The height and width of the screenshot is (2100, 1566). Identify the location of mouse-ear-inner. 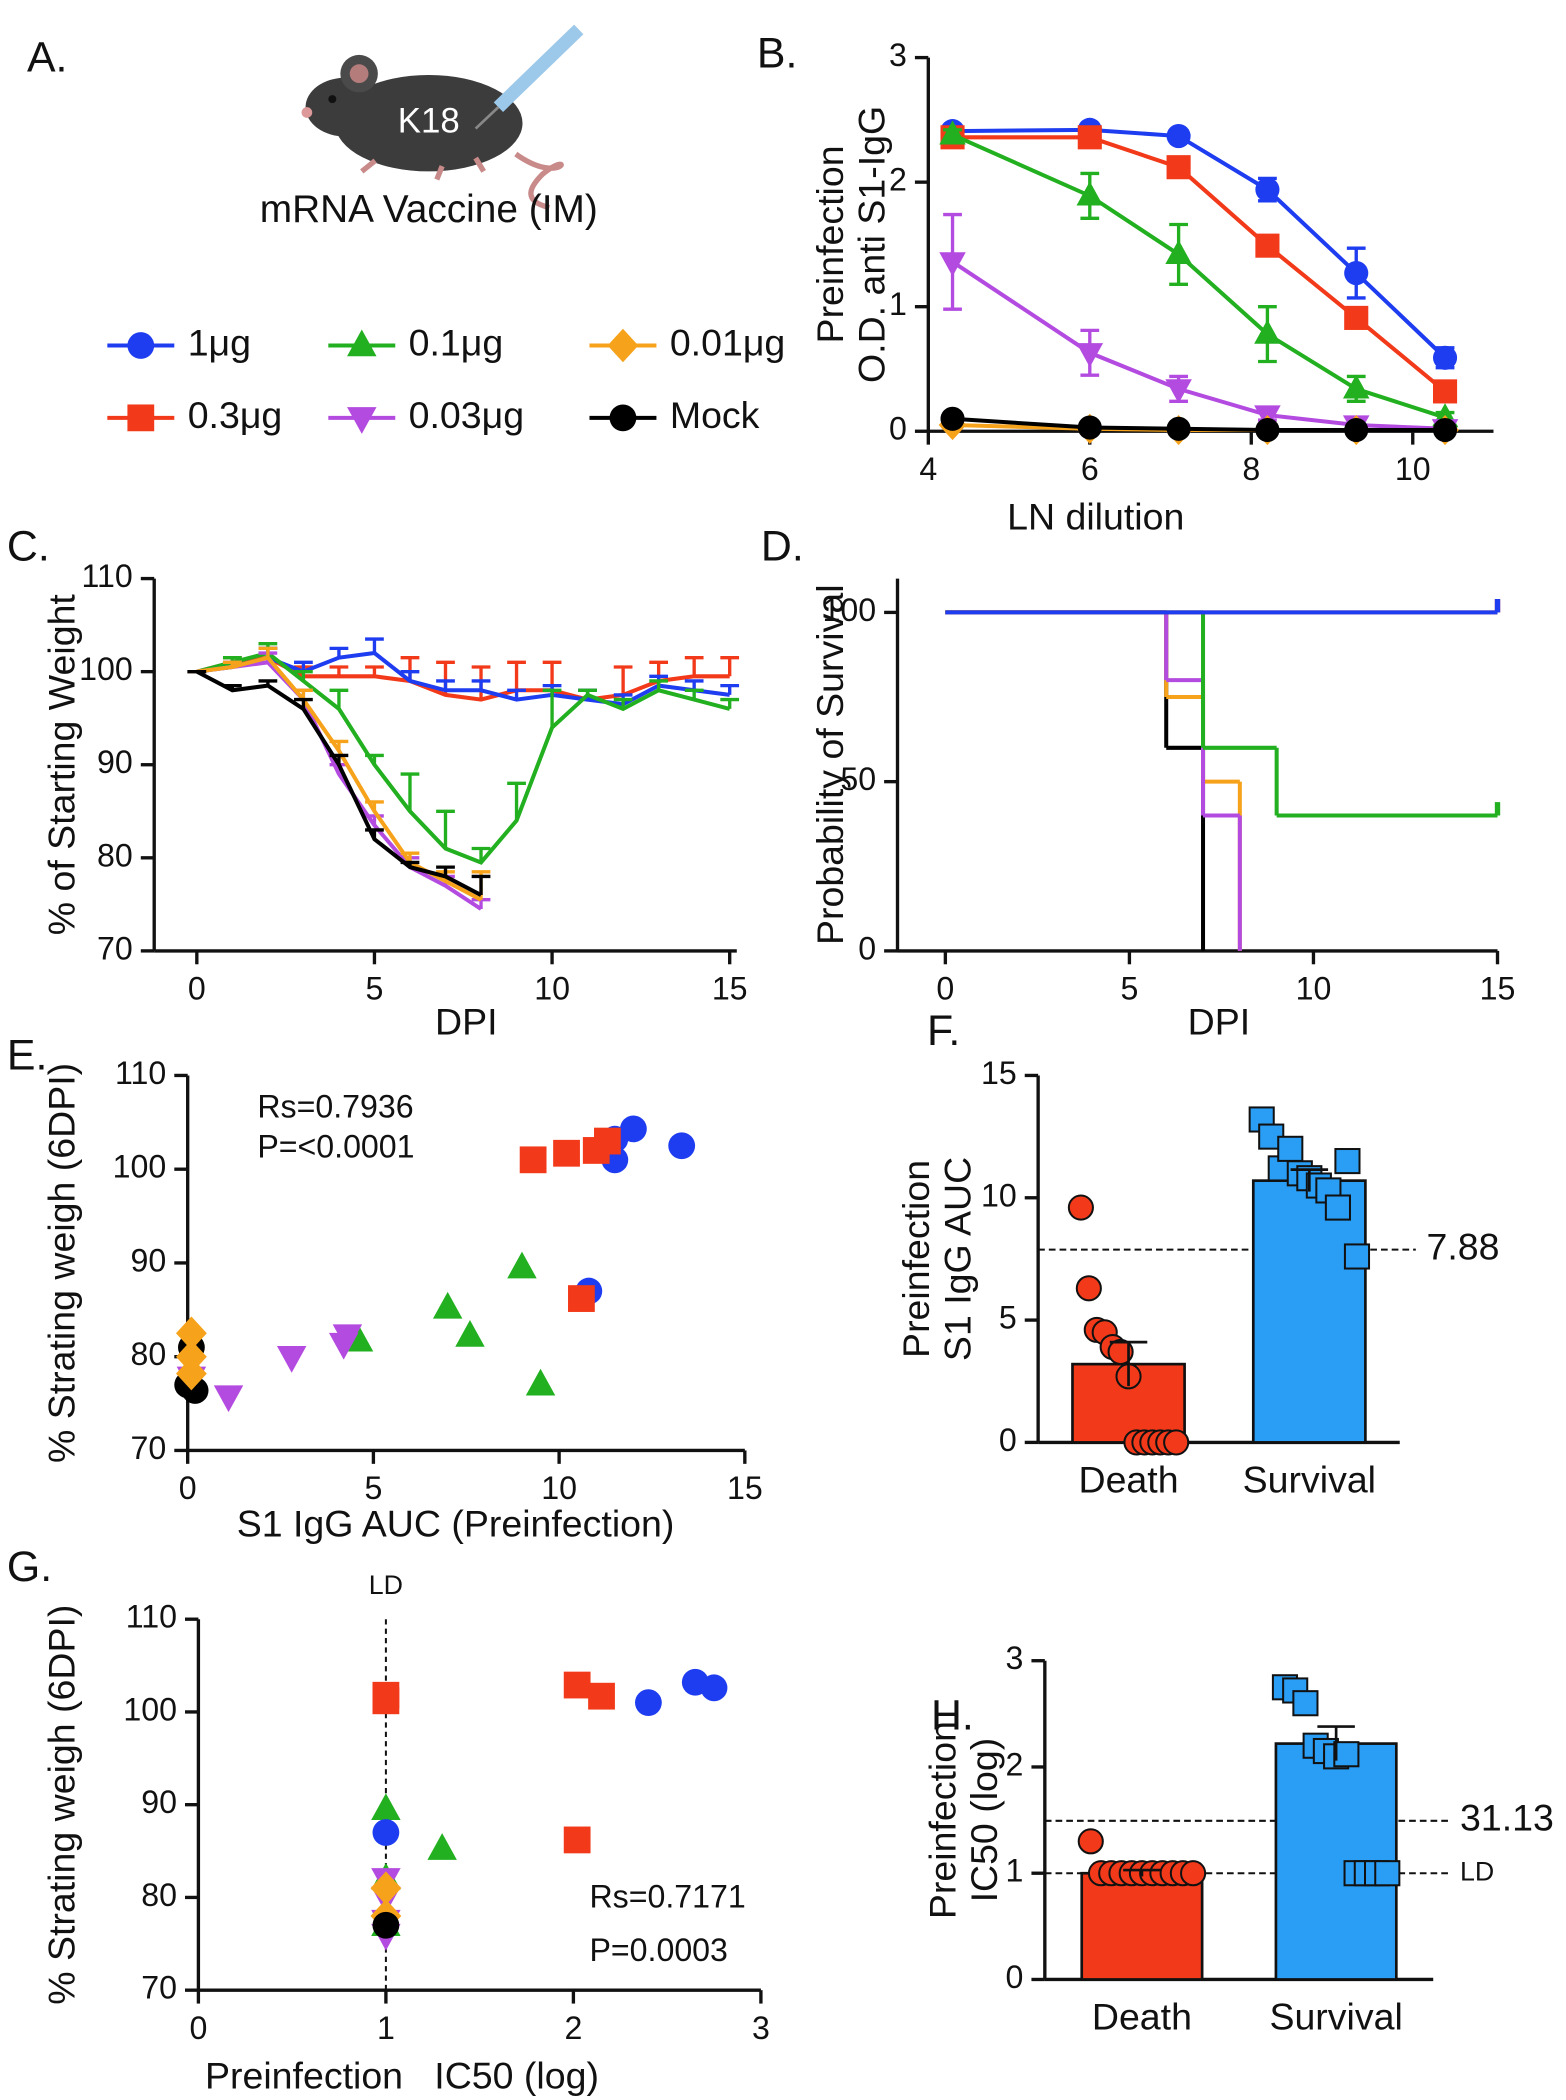
(359, 74).